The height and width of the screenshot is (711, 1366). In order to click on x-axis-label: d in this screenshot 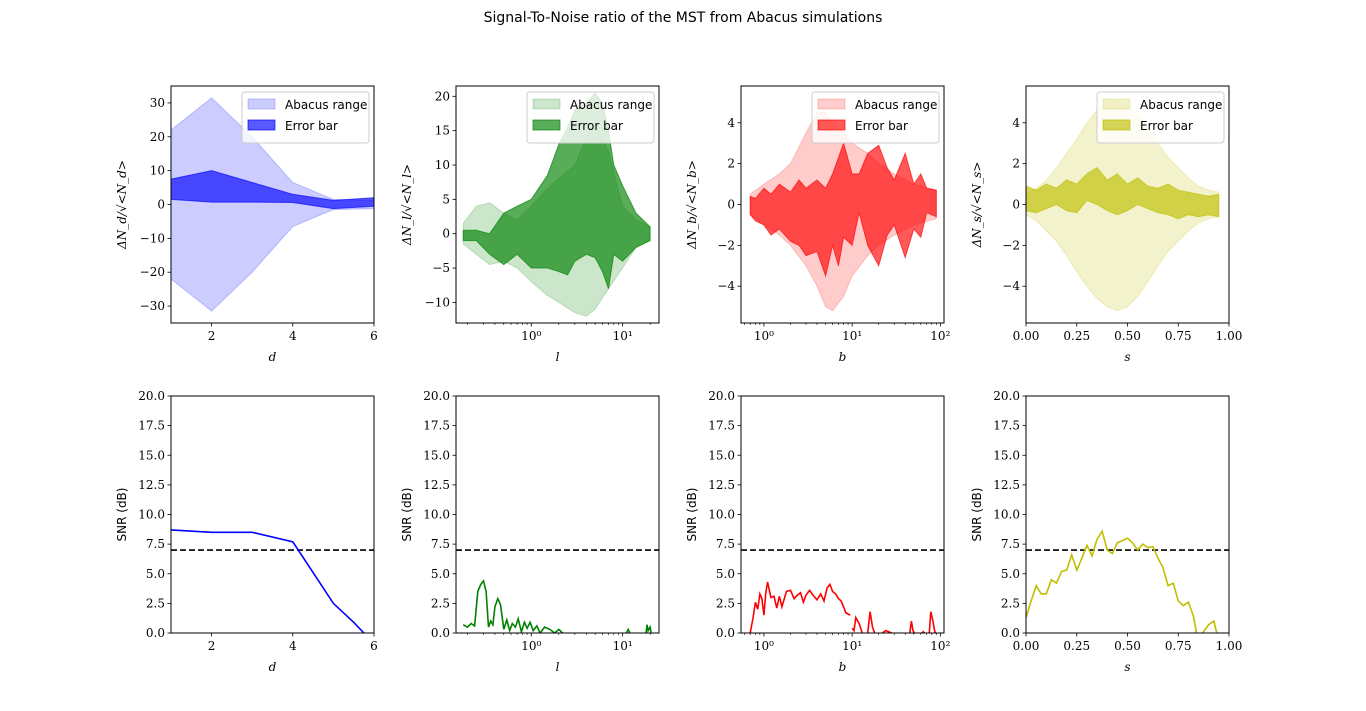, I will do `click(273, 357)`.